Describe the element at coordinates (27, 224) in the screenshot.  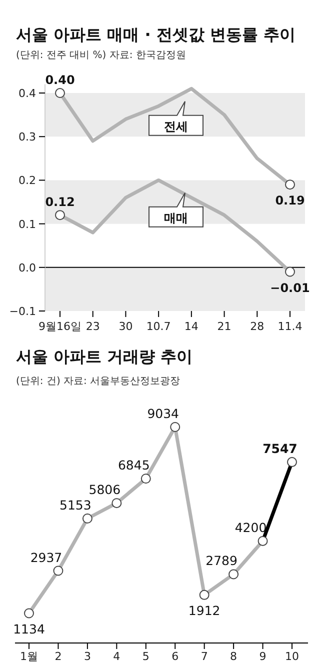
I see `y-tick-label: 0.1` at that location.